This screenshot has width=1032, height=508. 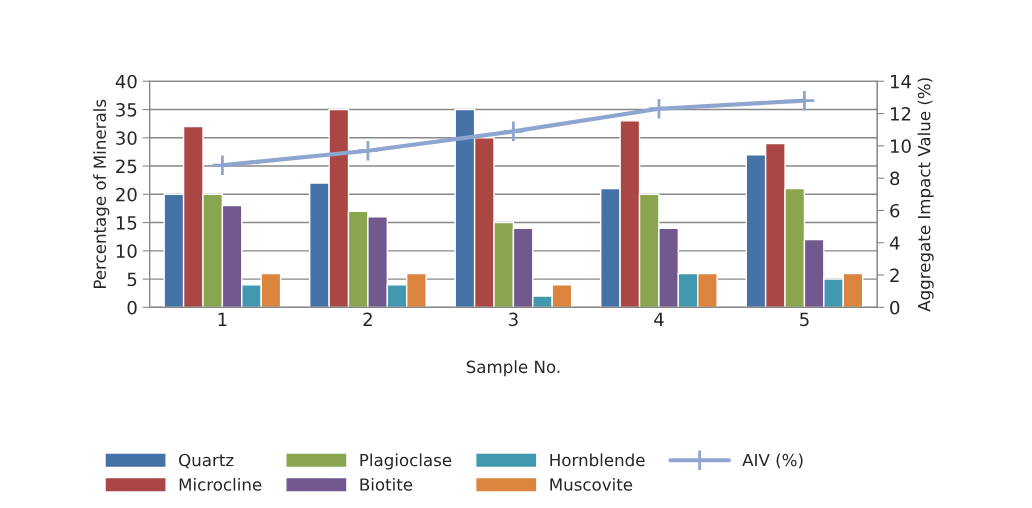 What do you see at coordinates (513, 319) in the screenshot?
I see `x-tick-label: 3` at bounding box center [513, 319].